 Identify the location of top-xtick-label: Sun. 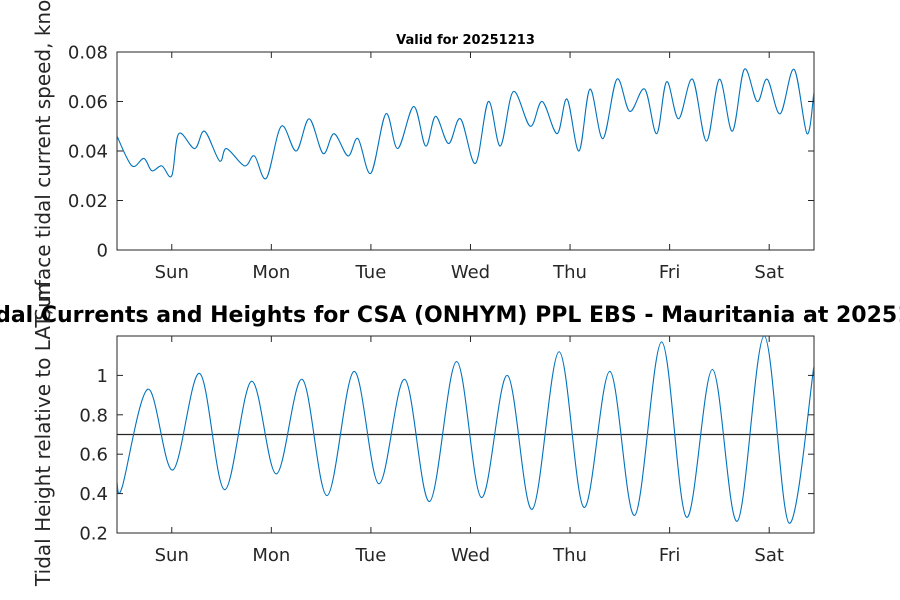
(172, 272).